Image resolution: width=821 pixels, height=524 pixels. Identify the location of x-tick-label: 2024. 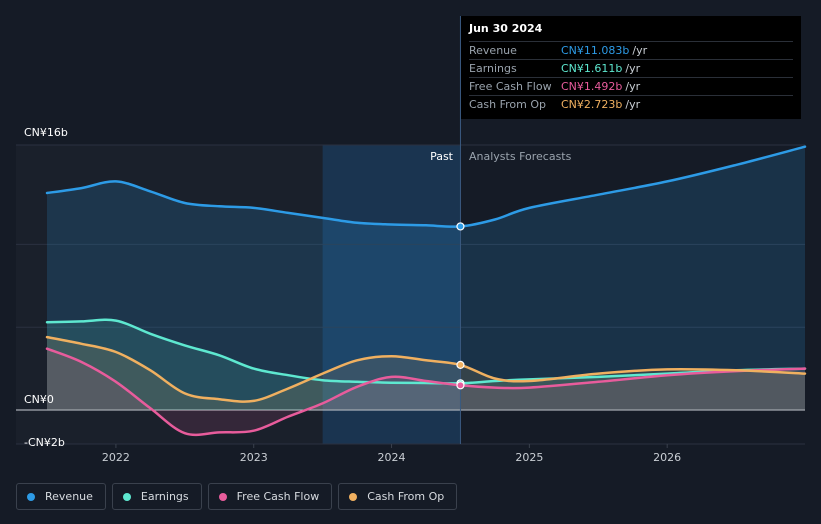
(392, 457).